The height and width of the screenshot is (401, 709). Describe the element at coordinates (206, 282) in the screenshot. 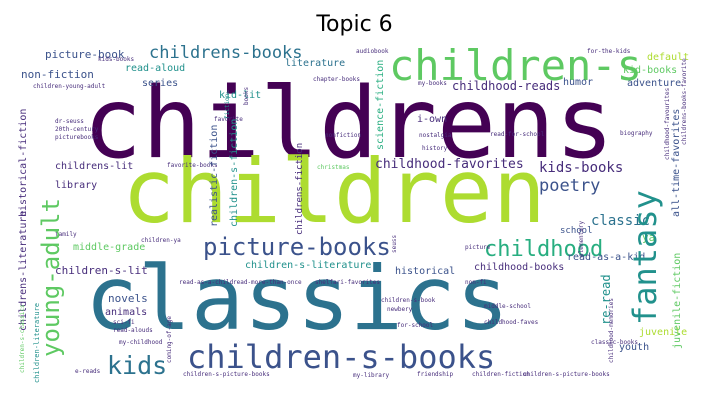

I see `word: read-as-a-child` at that location.